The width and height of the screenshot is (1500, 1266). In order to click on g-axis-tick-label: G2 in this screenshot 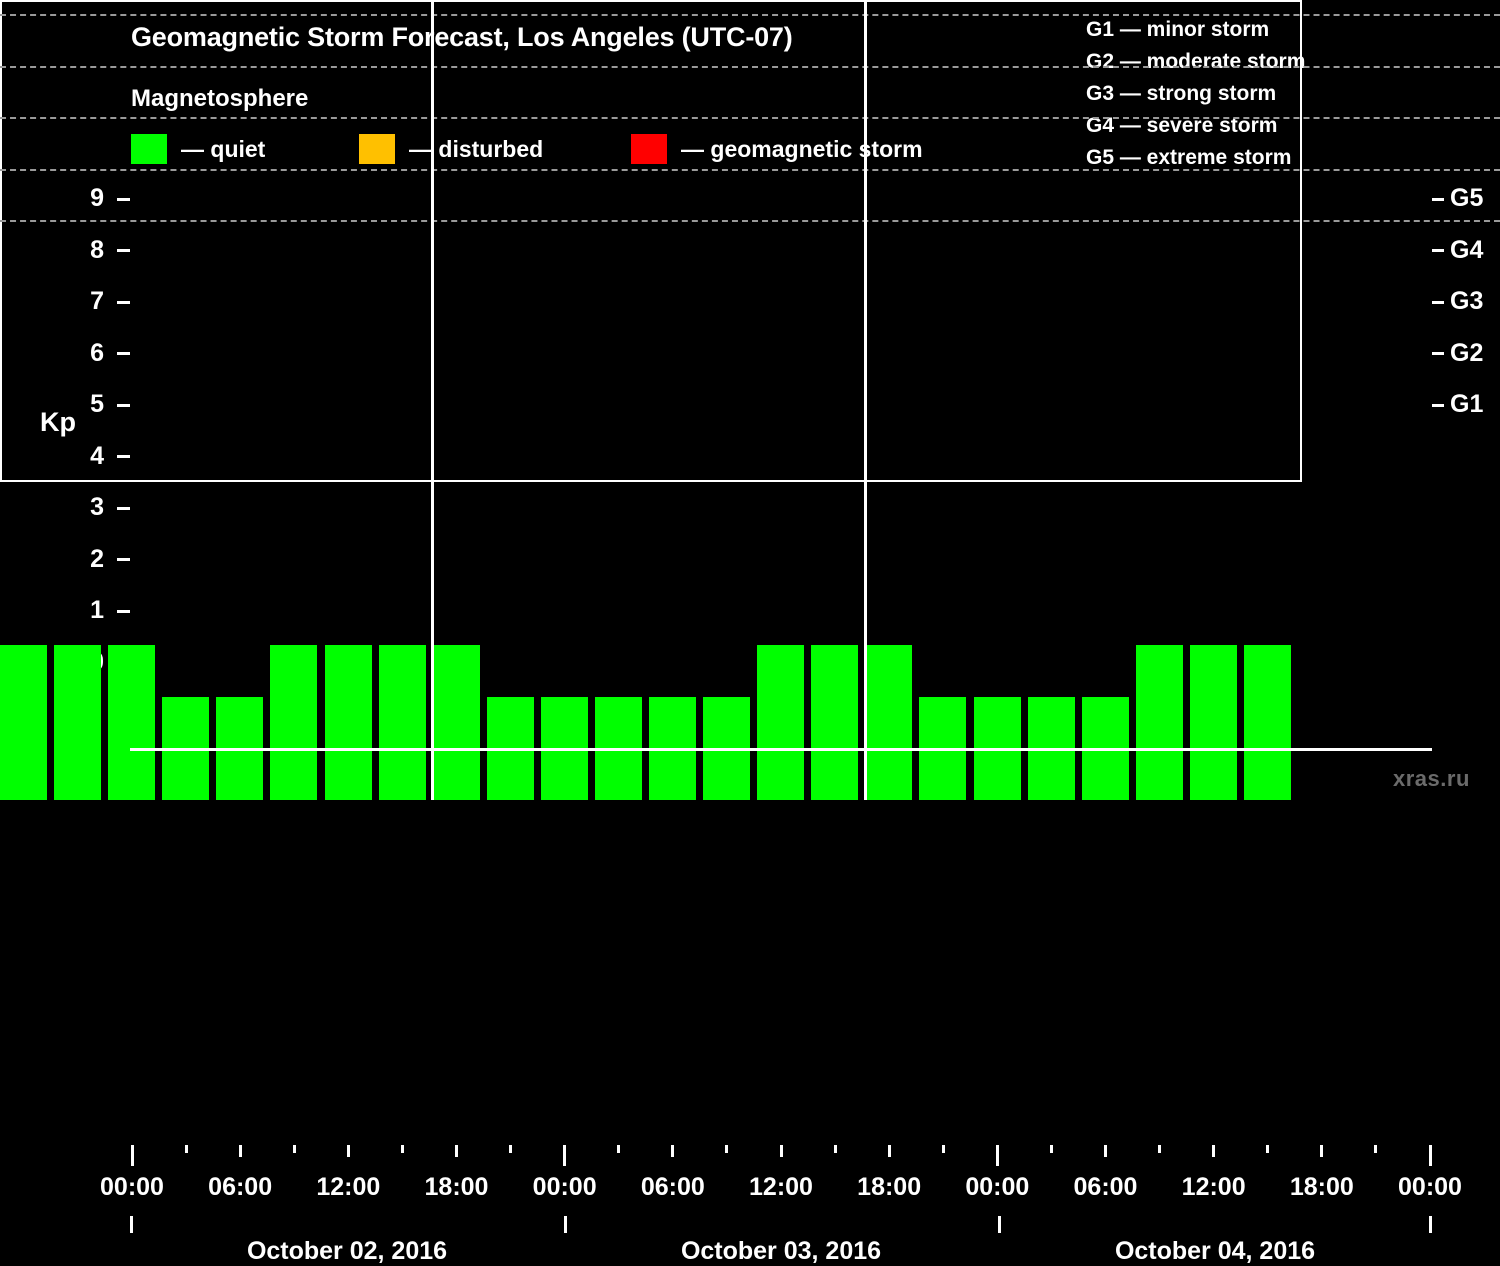, I will do `click(1467, 352)`.